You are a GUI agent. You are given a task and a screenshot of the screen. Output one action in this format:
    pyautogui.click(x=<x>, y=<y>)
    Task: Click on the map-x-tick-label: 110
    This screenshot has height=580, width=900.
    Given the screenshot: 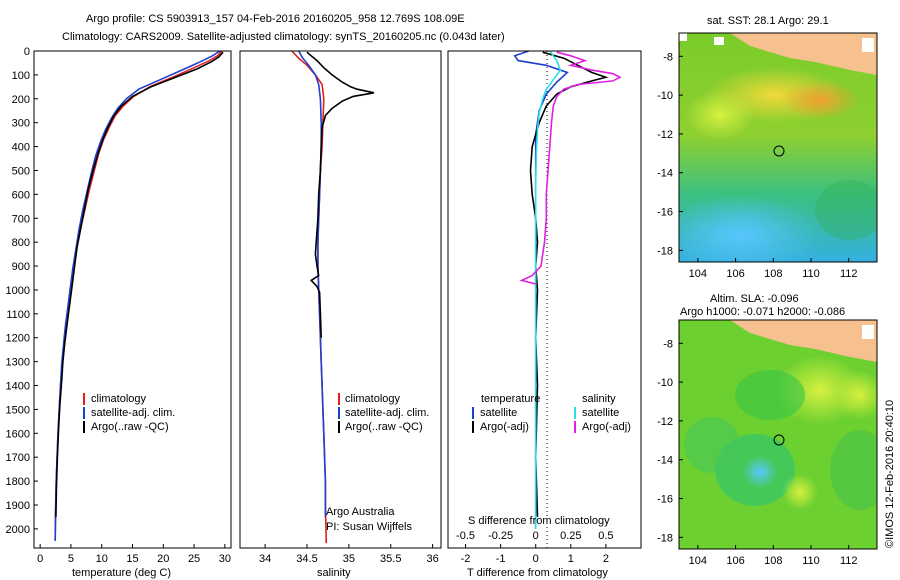 What is the action you would take?
    pyautogui.click(x=811, y=561)
    